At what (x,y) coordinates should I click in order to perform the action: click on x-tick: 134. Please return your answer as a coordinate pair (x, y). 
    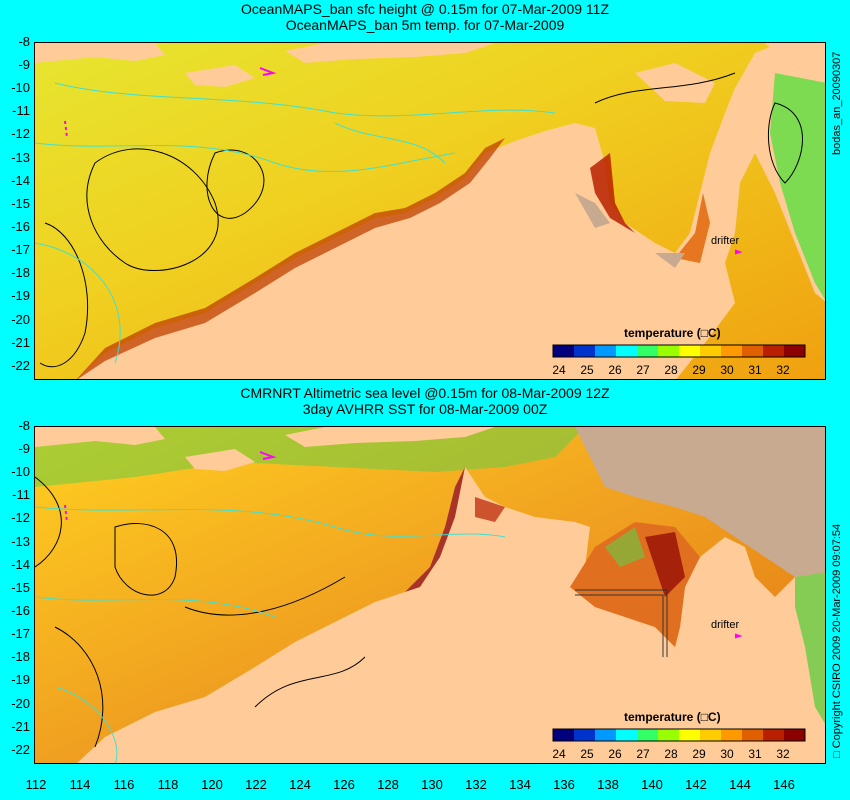
    Looking at the image, I should click on (520, 784).